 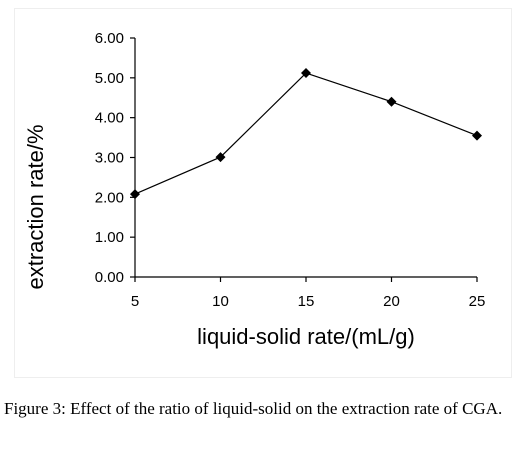 What do you see at coordinates (477, 301) in the screenshot?
I see `x-tick-label: 25` at bounding box center [477, 301].